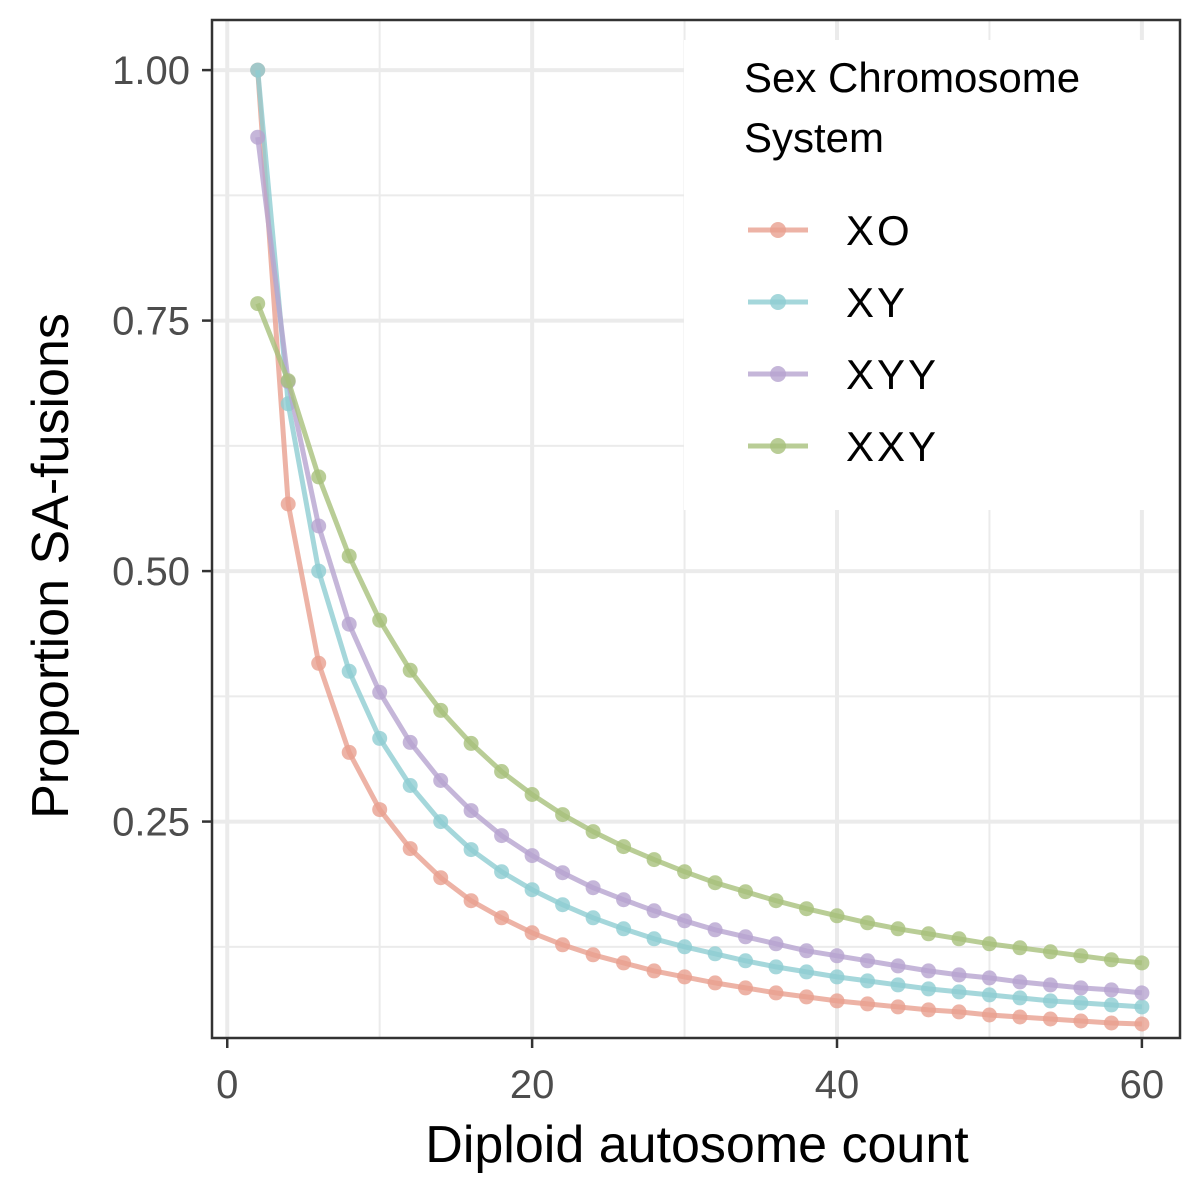 This screenshot has height=1200, width=1200. What do you see at coordinates (892, 374) in the screenshot?
I see `legend-label-xyy: XYY` at bounding box center [892, 374].